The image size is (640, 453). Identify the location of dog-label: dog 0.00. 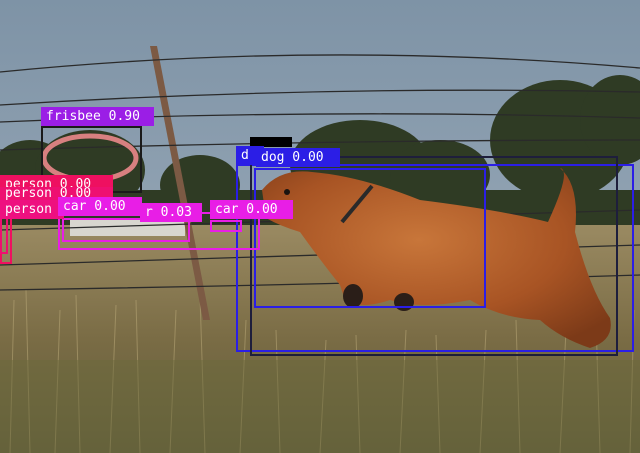
(298, 157).